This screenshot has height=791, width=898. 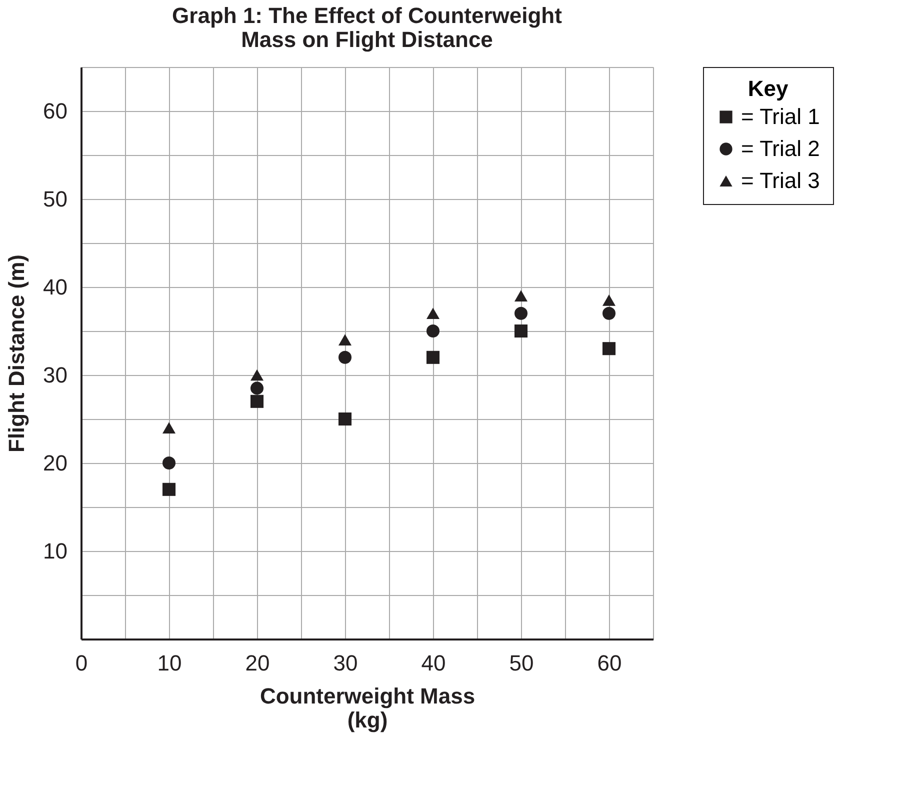 What do you see at coordinates (367, 27) in the screenshot?
I see `chart-title: Graph 1: The Effect of Counterweight Mass on Flight Distance` at bounding box center [367, 27].